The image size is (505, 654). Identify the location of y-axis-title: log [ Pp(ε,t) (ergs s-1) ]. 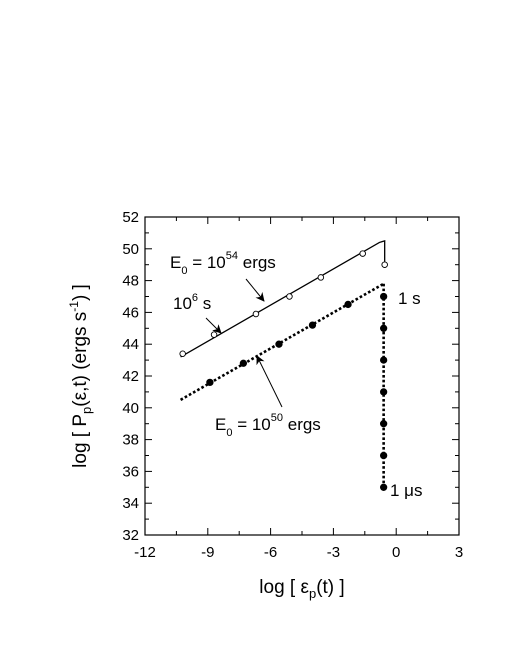
(80, 376).